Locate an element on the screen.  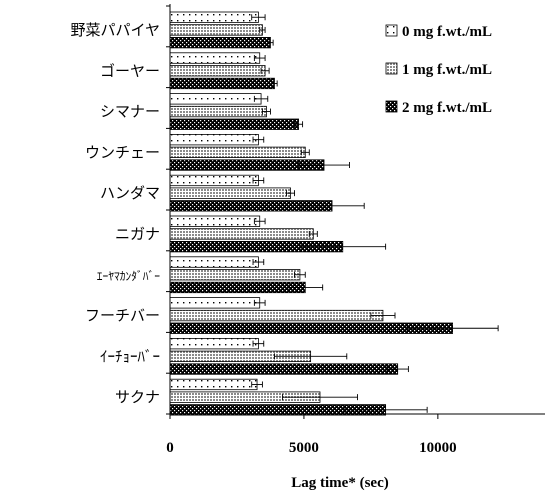
legend-label: 1 mg f.wt./mL is located at coordinates (447, 70).